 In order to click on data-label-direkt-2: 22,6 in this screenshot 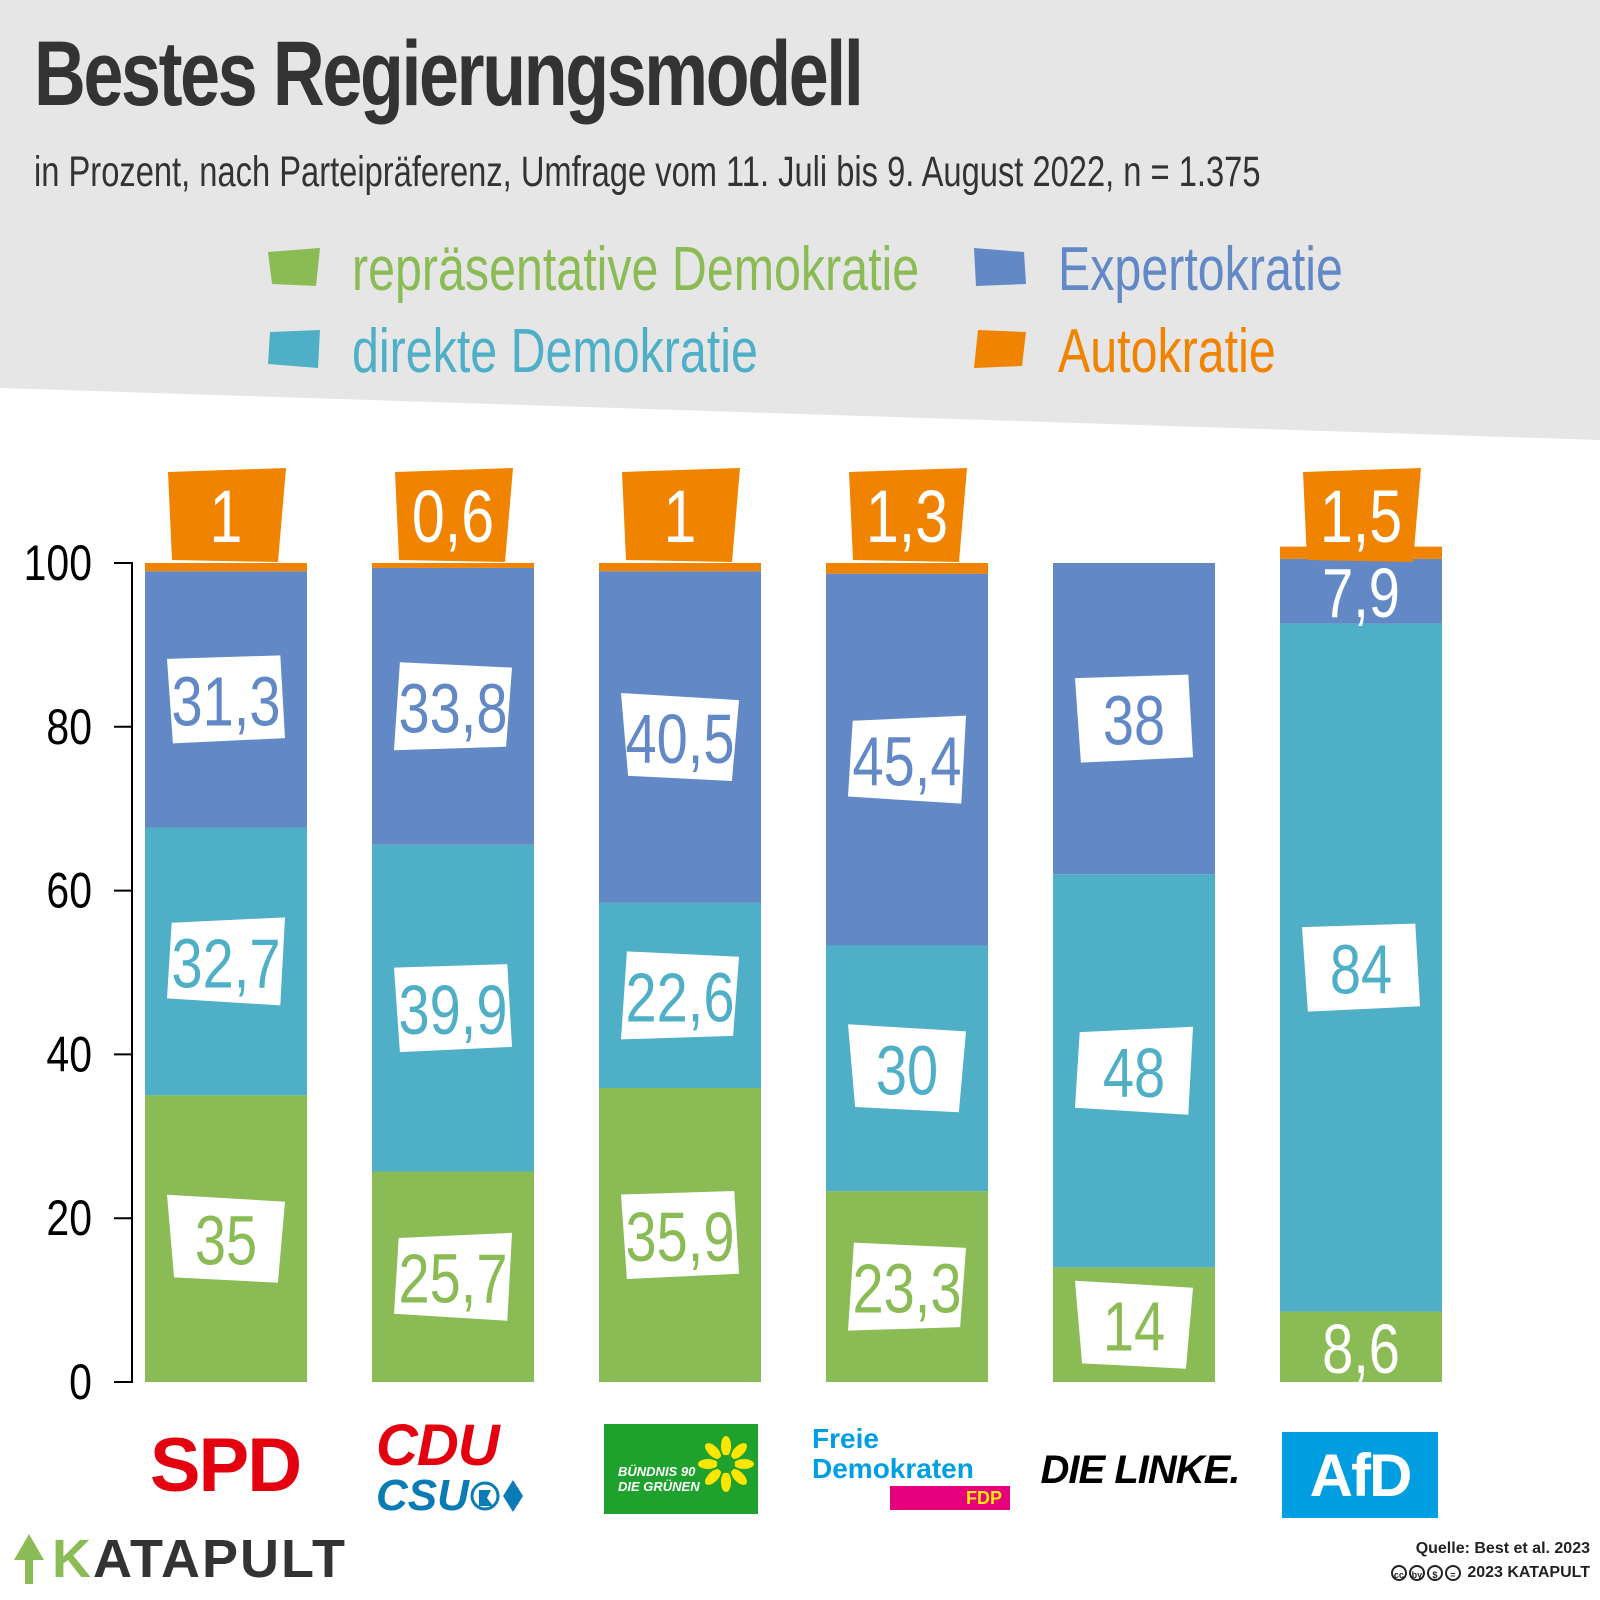, I will do `click(680, 998)`.